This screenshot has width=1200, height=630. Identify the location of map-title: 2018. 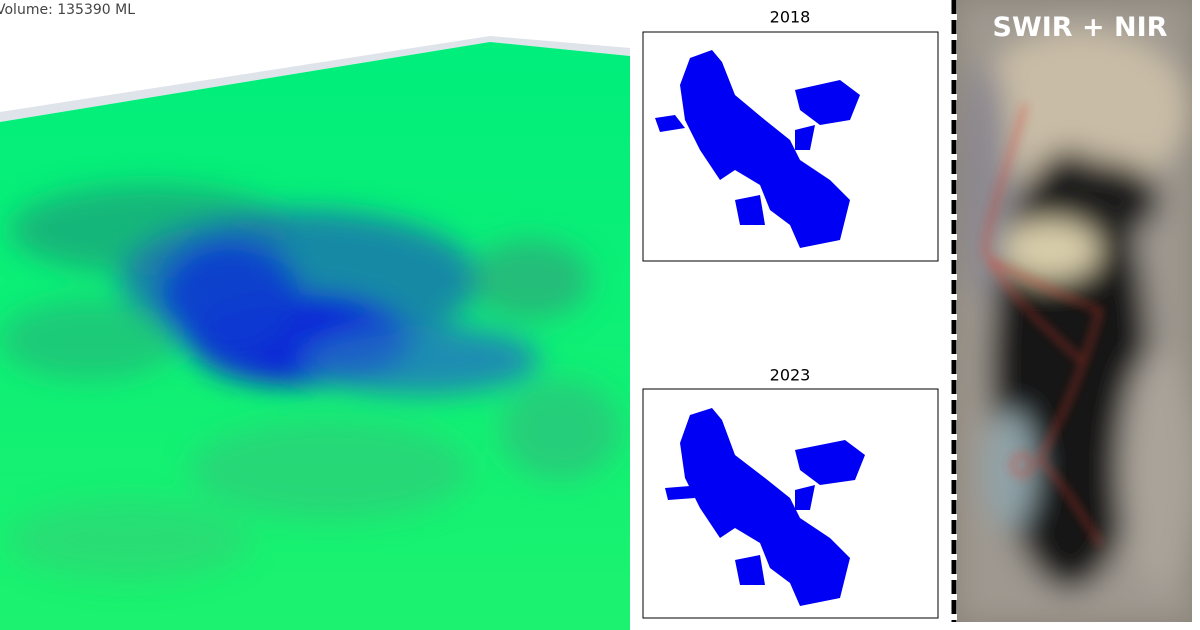
(790, 17).